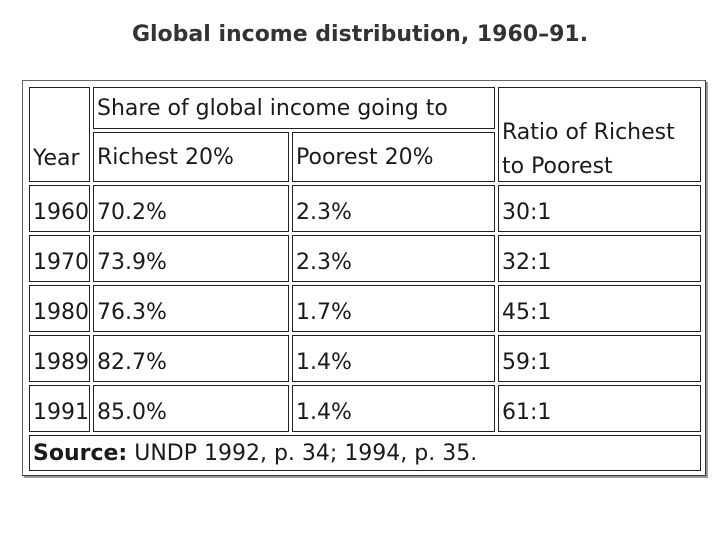 The image size is (720, 540). I want to click on table-cell-year: 1989, so click(59, 358).